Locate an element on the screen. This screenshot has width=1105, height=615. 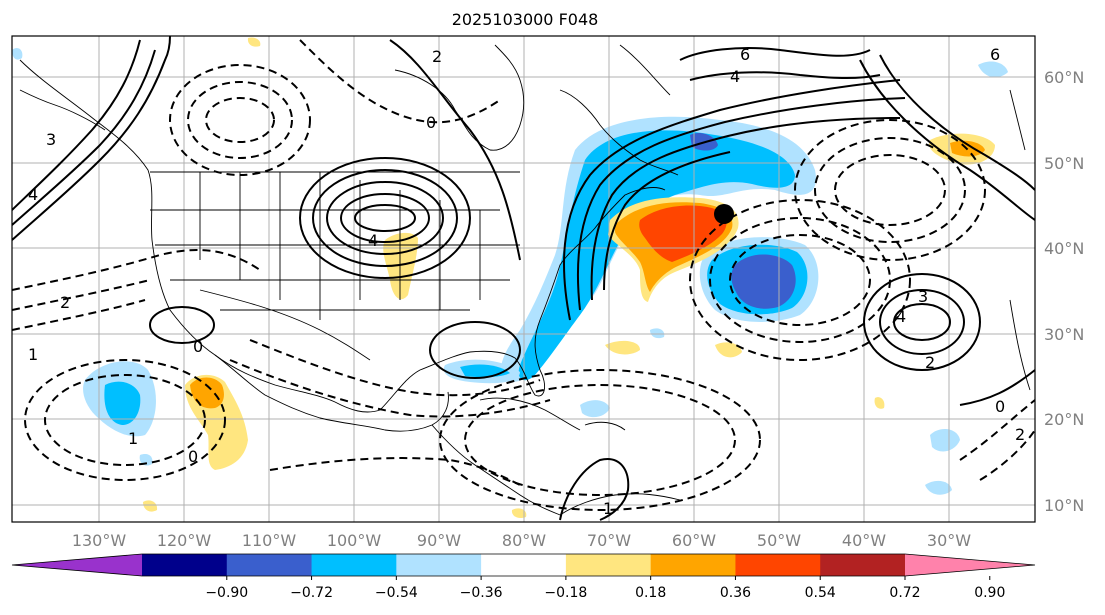
coast-greenland is located at coordinates (645, 70).